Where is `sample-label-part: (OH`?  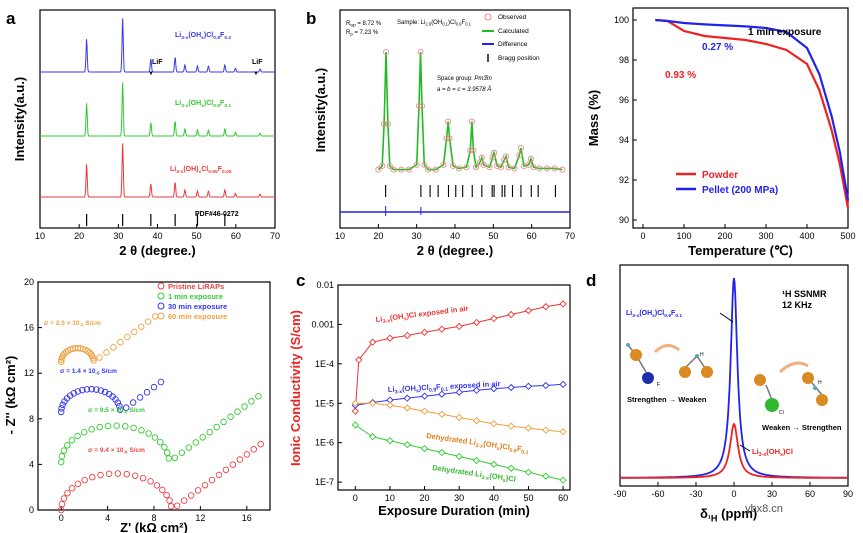
sample-label-part: (OH is located at coordinates (436, 23).